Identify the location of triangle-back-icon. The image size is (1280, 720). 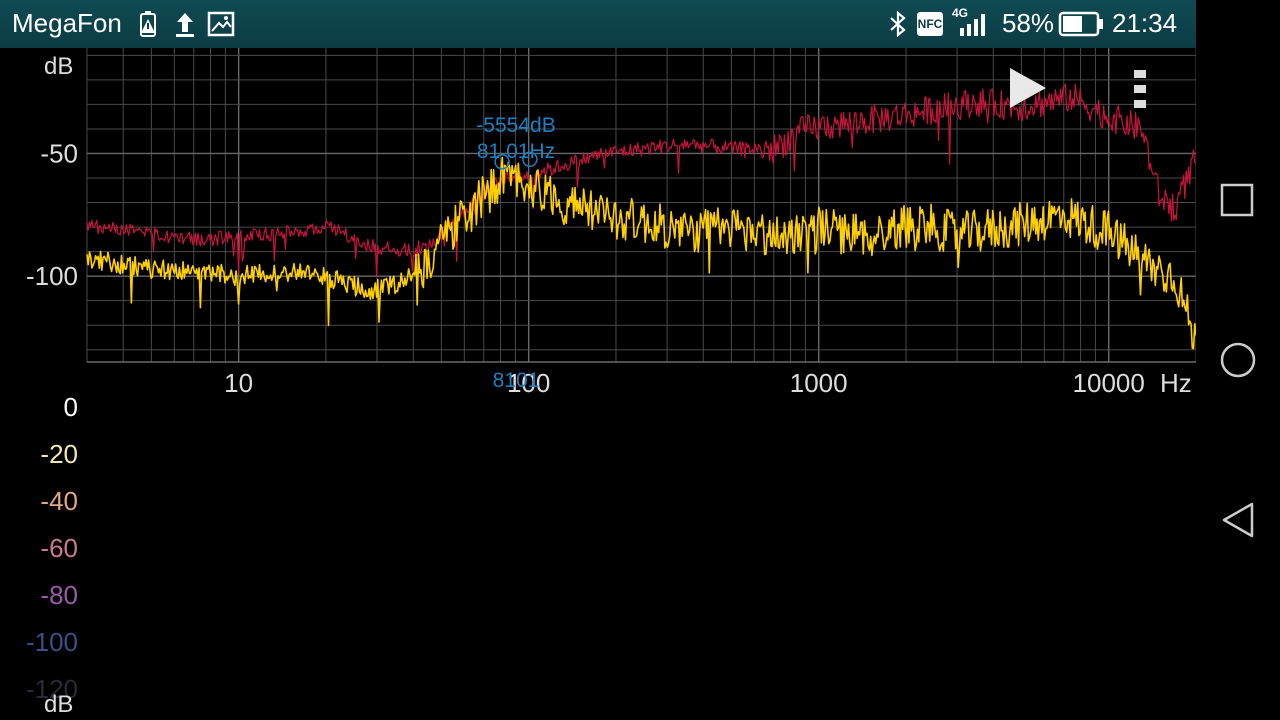
(1238, 520).